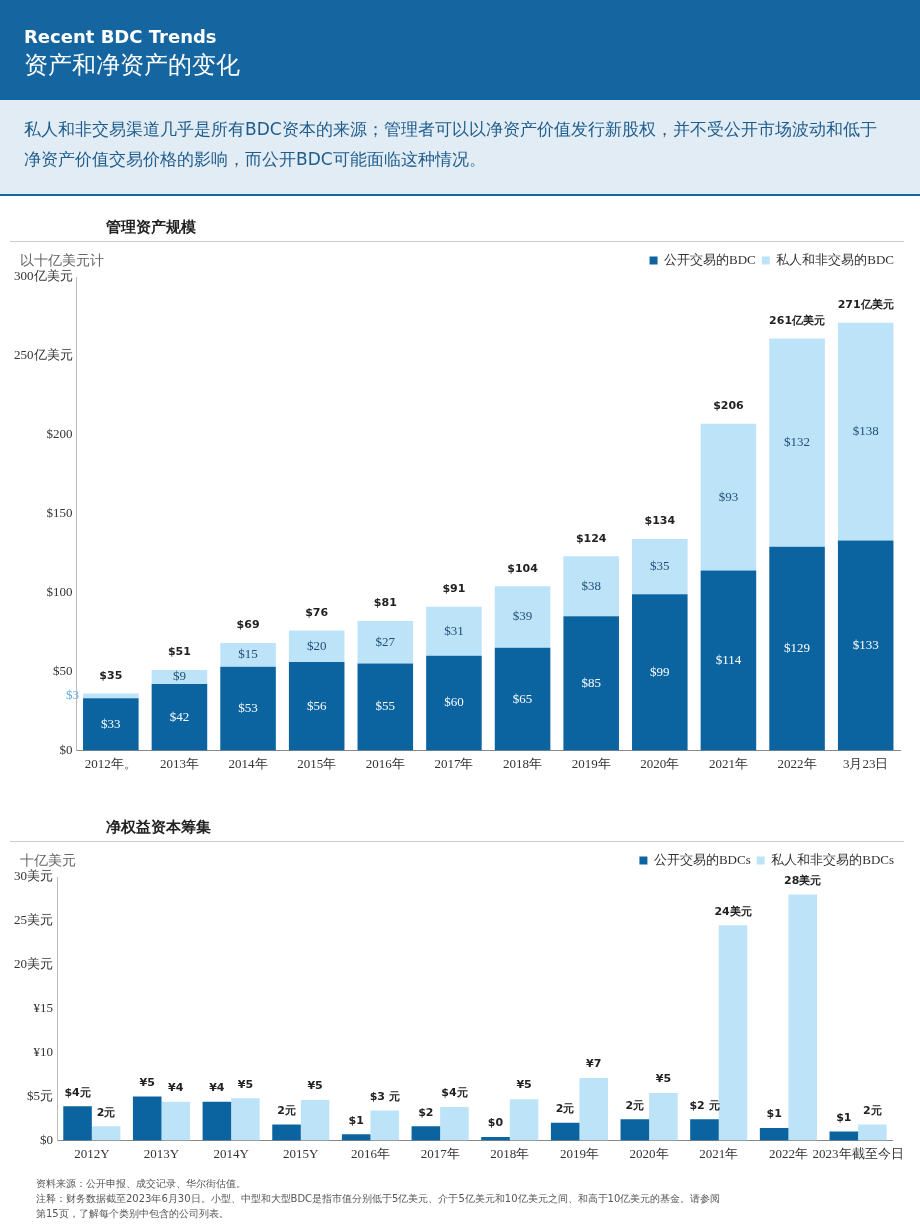 This screenshot has height=1227, width=920. Describe the element at coordinates (248, 625) in the screenshot. I see `total-label: $69` at that location.